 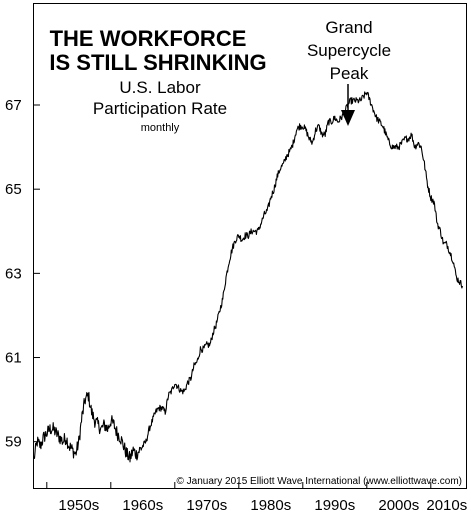 I want to click on y-tick-label: 67, so click(x=13, y=105).